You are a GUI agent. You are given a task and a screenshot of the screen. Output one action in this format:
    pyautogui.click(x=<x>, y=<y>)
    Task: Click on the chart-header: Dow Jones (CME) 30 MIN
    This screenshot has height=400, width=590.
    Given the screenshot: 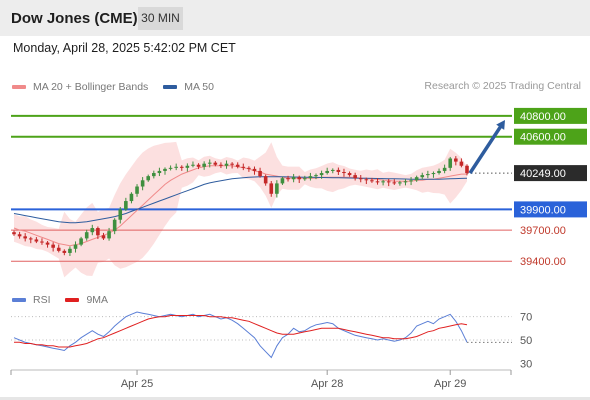 What is the action you would take?
    pyautogui.click(x=295, y=18)
    